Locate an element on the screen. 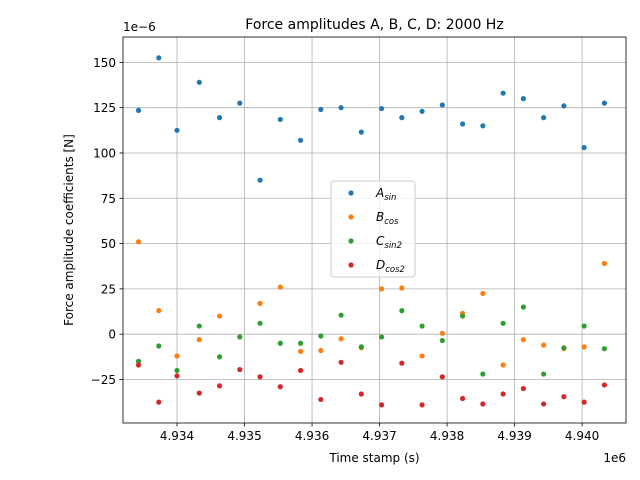 The height and width of the screenshot is (480, 640). x-tick-label: 4.936 is located at coordinates (312, 436).